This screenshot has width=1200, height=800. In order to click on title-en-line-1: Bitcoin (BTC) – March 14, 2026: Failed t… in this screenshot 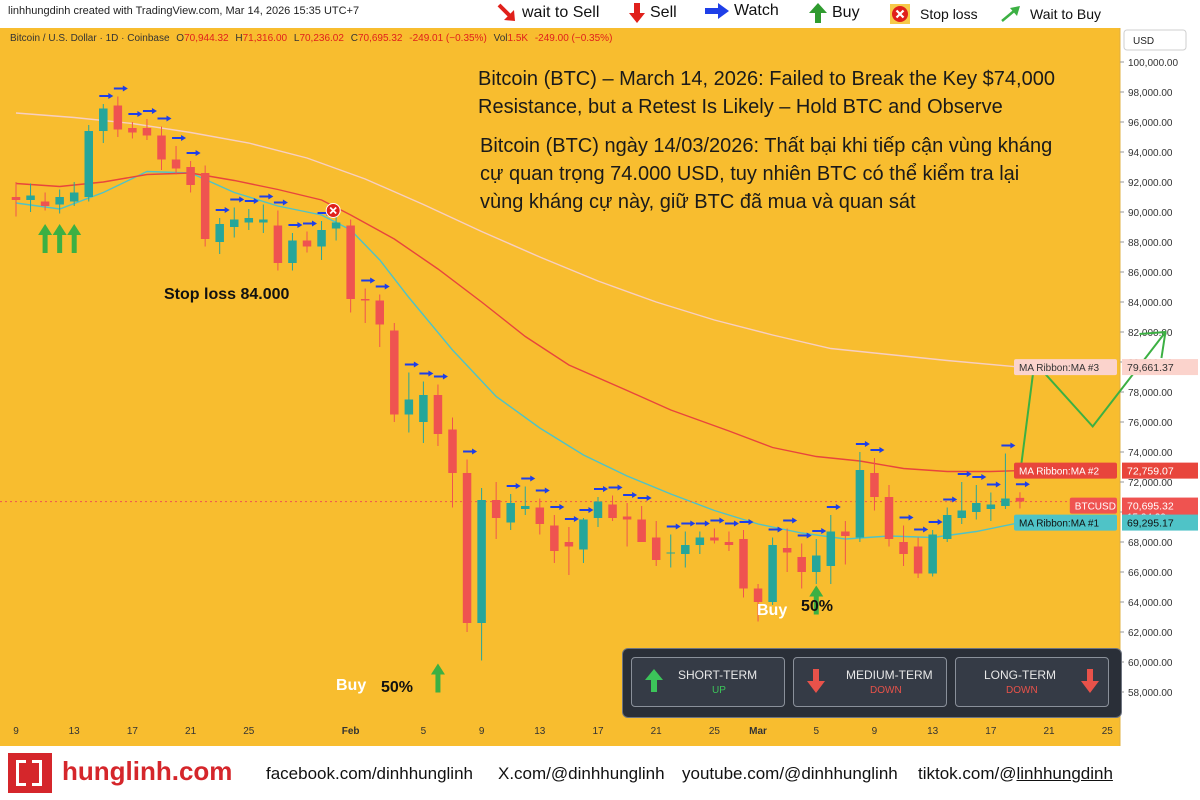, I will do `click(766, 79)`.